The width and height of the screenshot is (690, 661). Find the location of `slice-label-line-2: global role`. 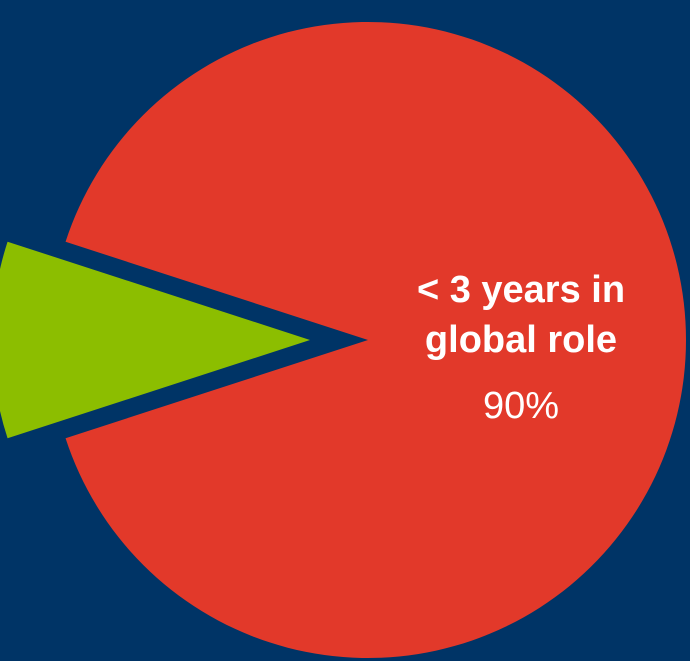

slice-label-line-2: global role is located at coordinates (521, 340).